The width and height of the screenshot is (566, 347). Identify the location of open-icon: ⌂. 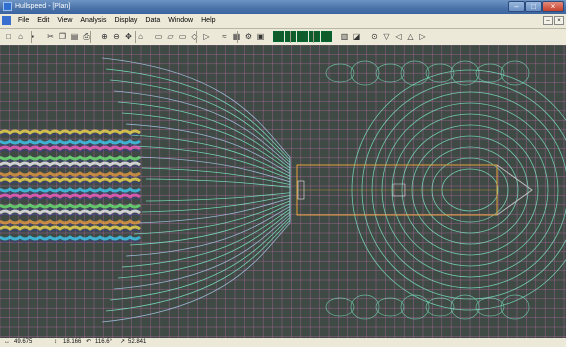
(20, 36).